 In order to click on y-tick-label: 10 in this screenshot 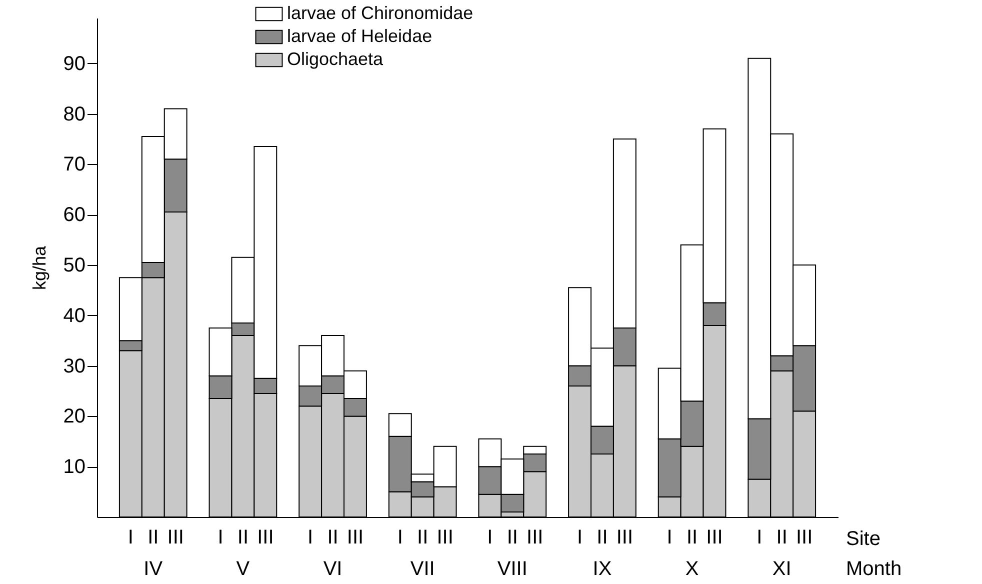, I will do `click(74, 467)`.